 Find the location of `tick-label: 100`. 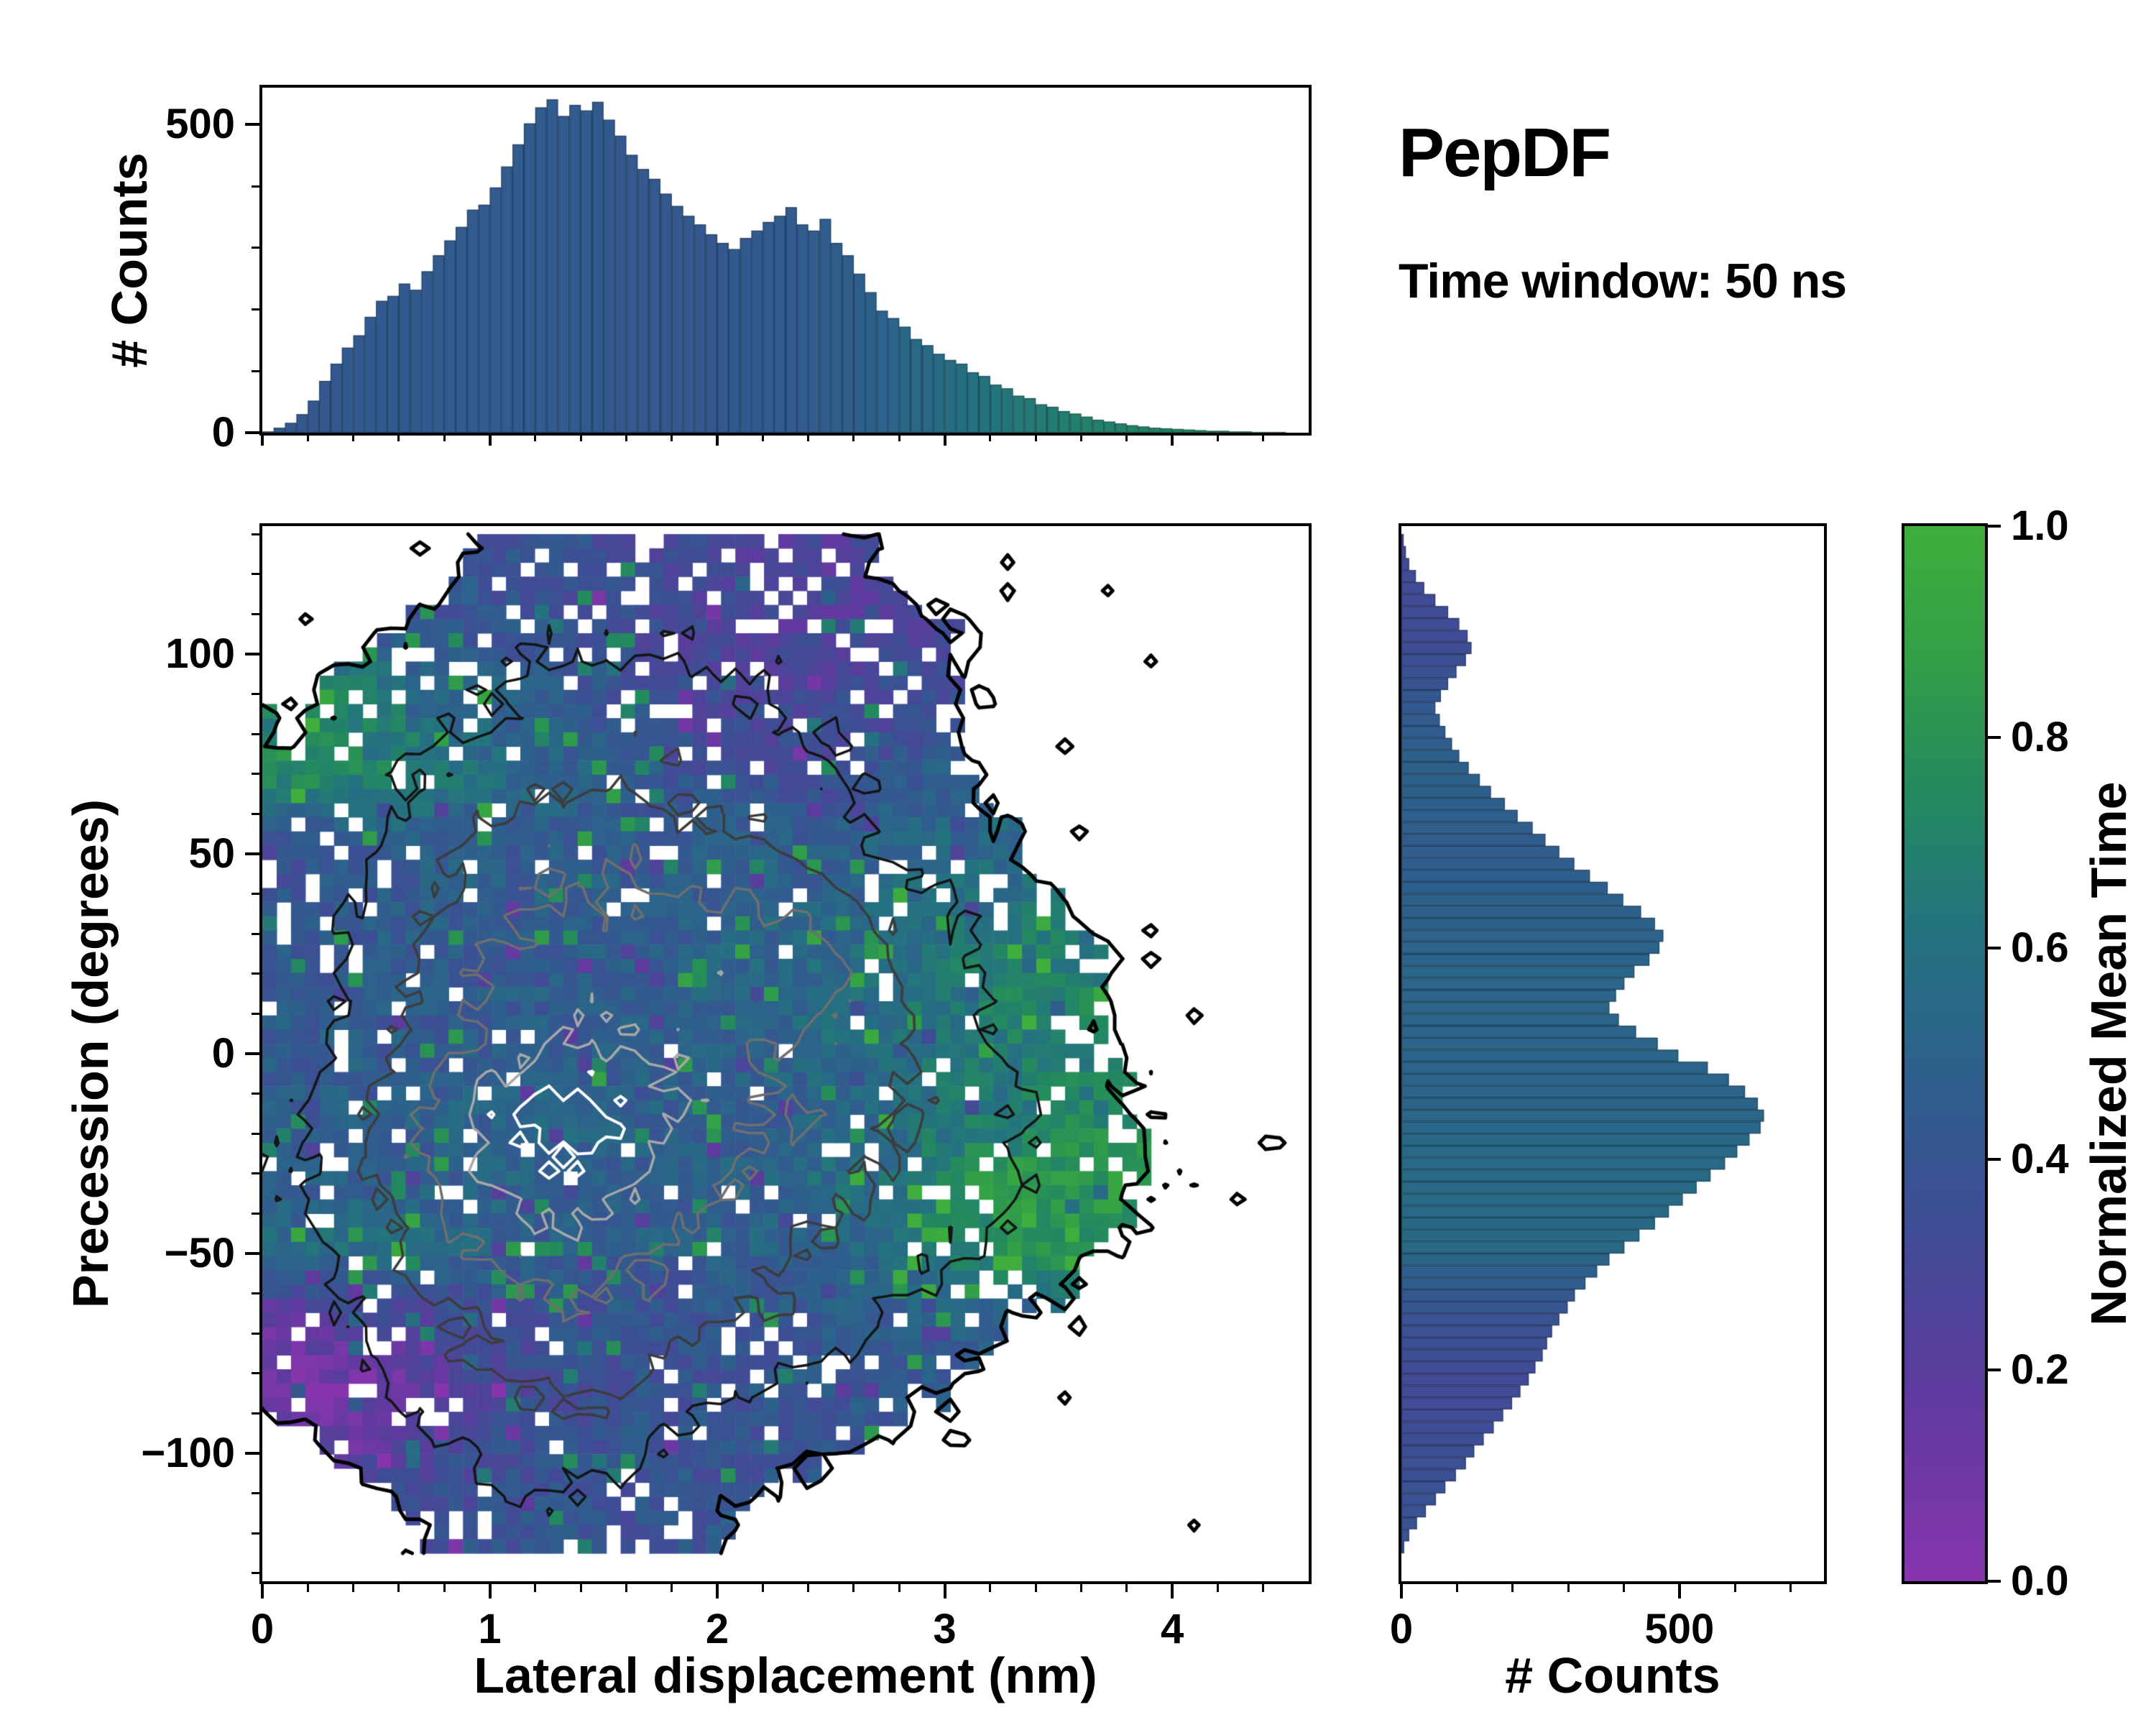

tick-label: 100 is located at coordinates (200, 653).